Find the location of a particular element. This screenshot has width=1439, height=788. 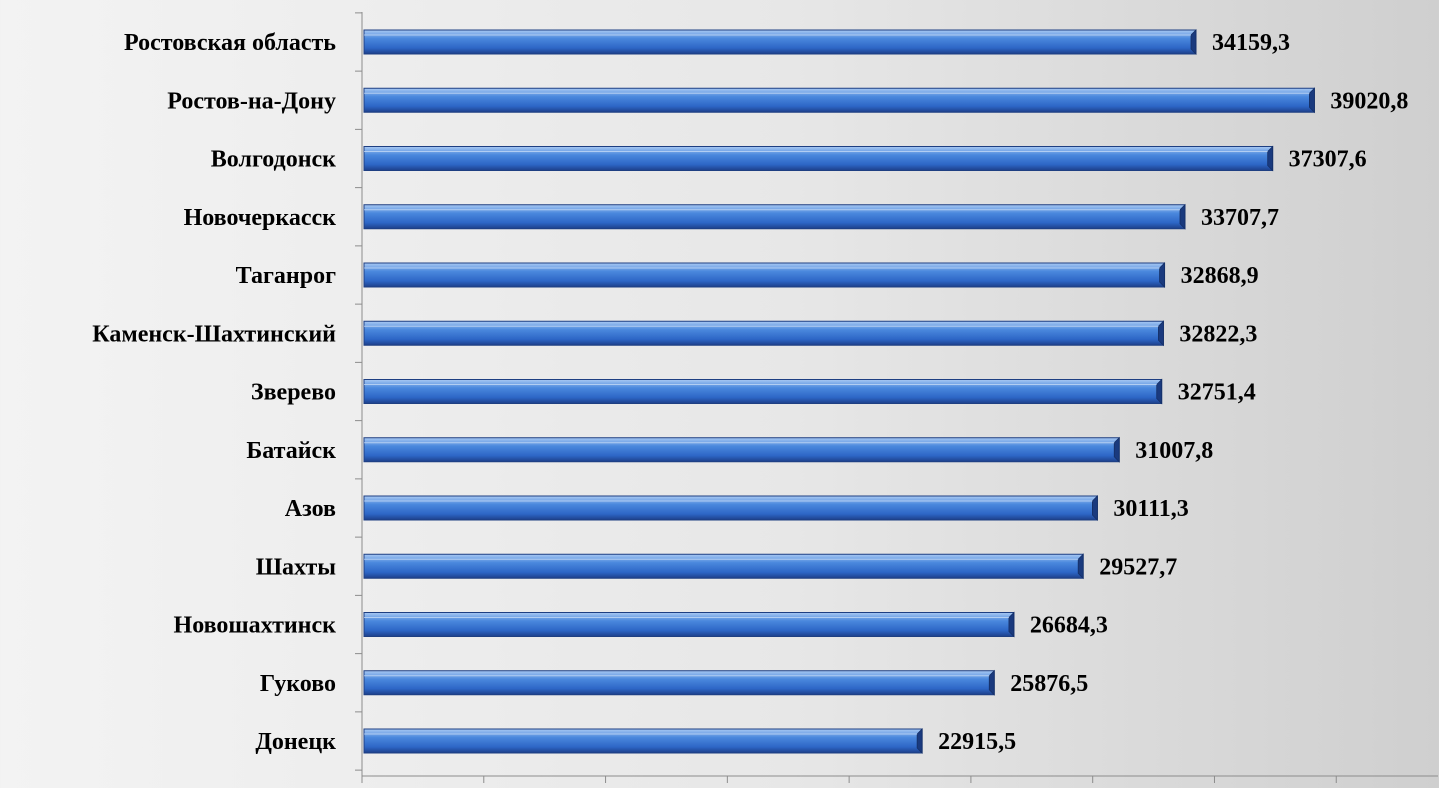

value-label: 32868,9 is located at coordinates (1220, 276).